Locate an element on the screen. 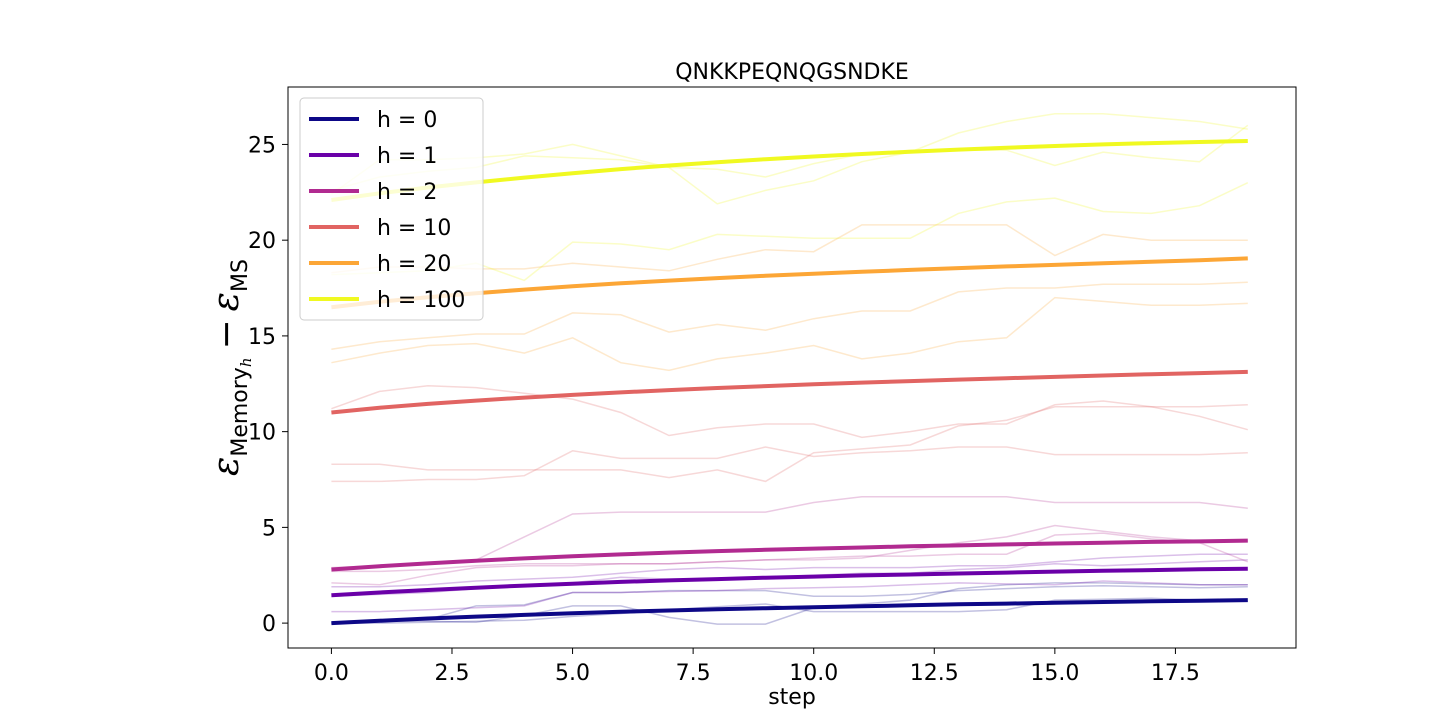 This screenshot has height=720, width=1440. svg-text: εMemoryh−εMS is located at coordinates (230, 367).